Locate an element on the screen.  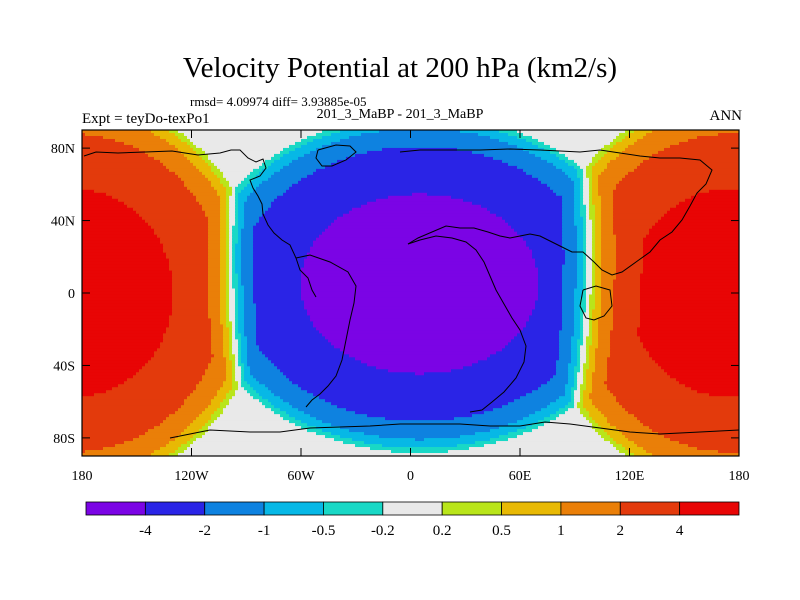
colorbar-swatch is located at coordinates (115, 508).